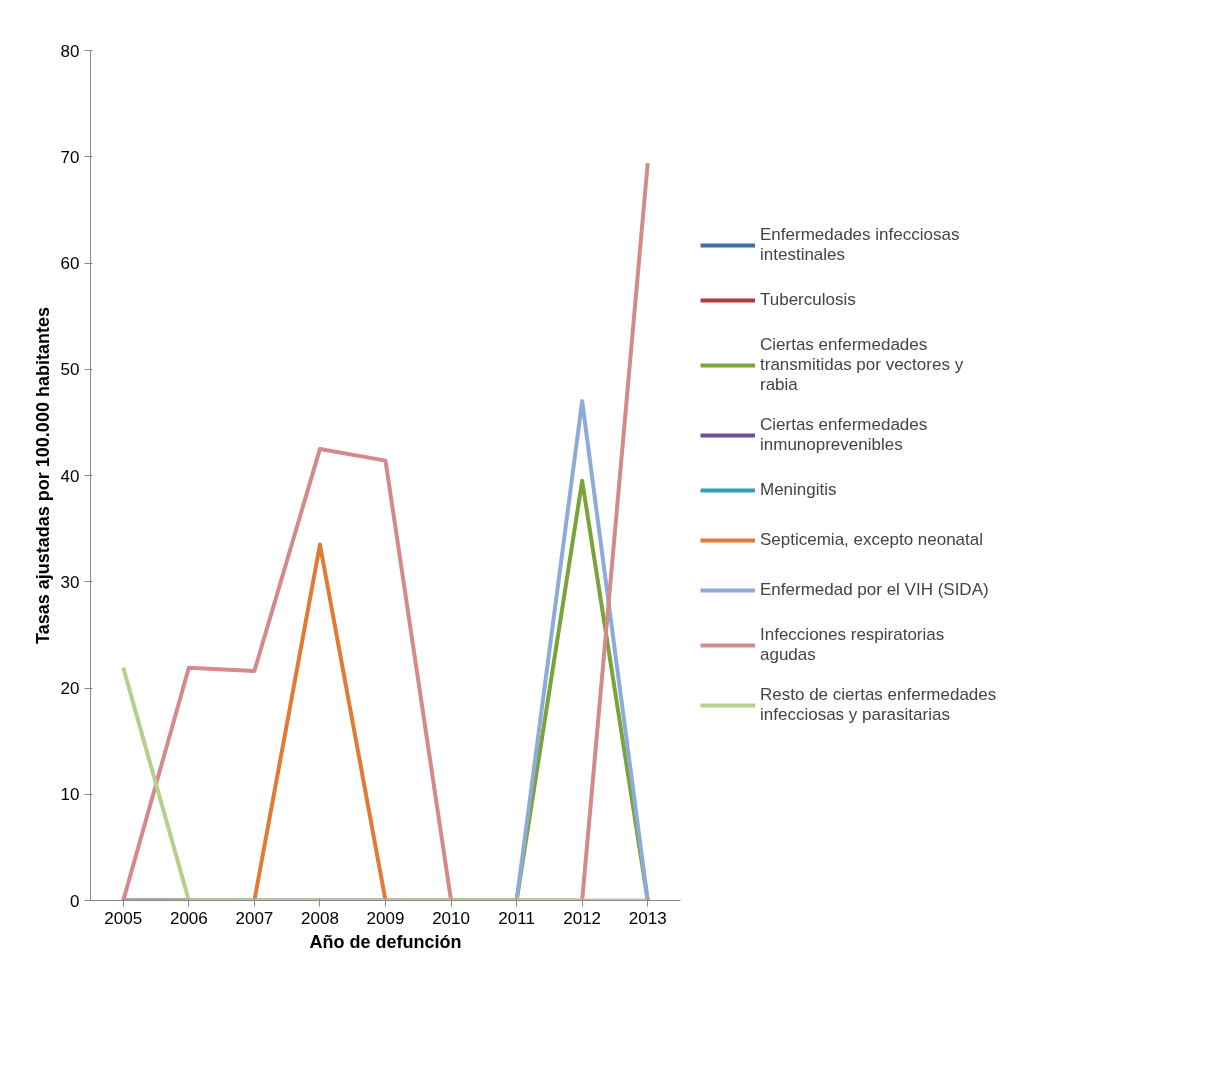 The height and width of the screenshot is (1087, 1230). I want to click on x-tick-label: 2012, so click(582, 918).